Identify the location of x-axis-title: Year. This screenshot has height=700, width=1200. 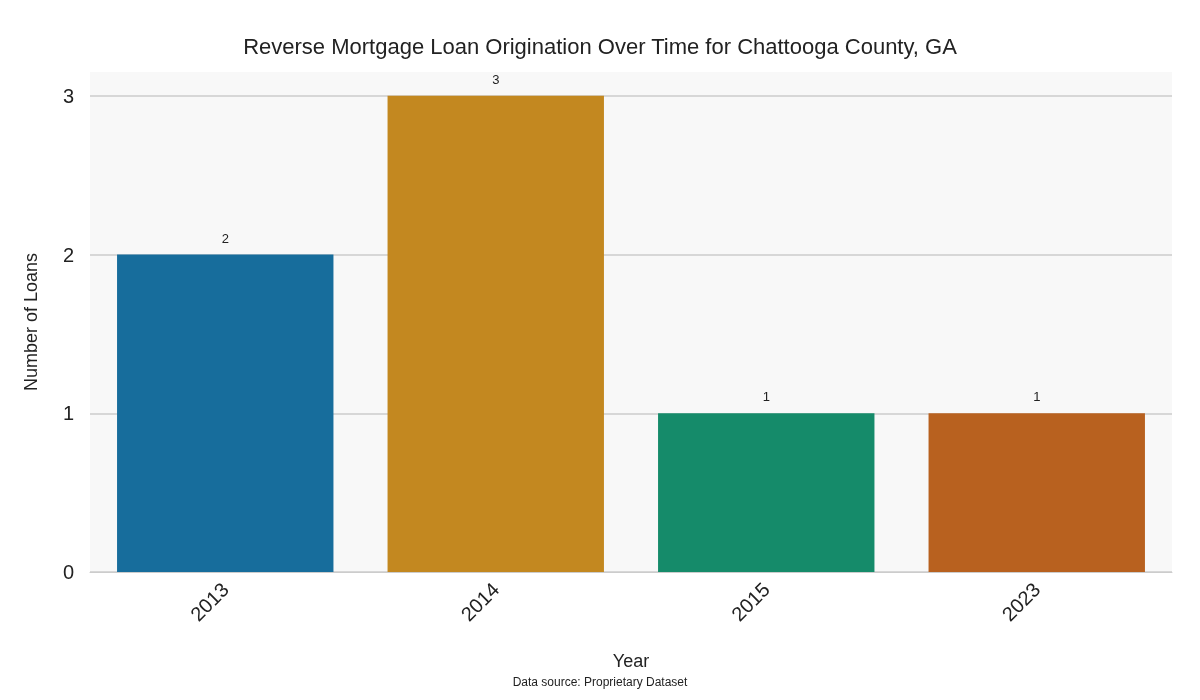
(631, 661).